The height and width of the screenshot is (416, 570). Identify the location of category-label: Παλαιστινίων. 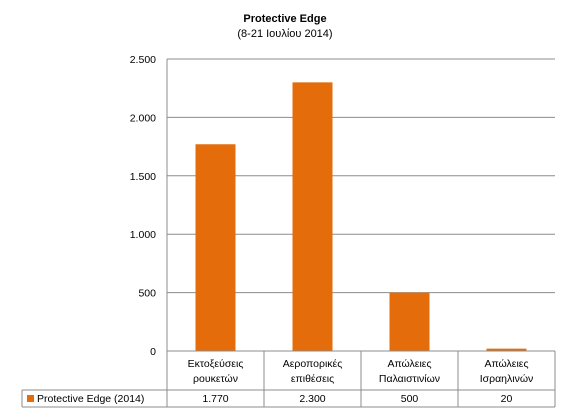
(409, 379).